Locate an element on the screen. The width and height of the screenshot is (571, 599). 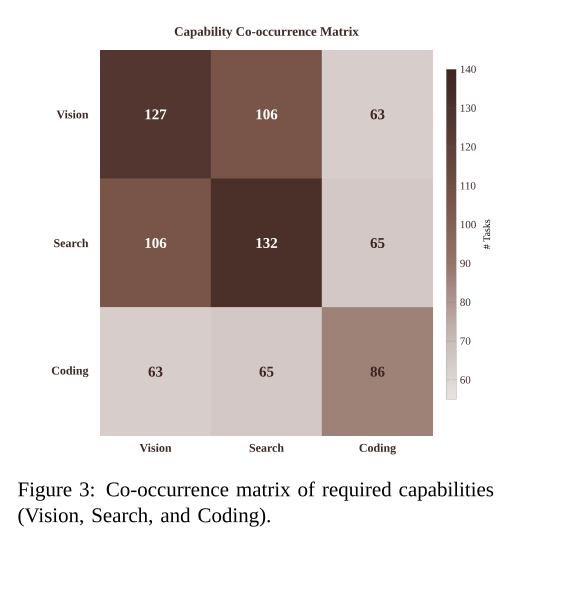
y-tick-label: Vision is located at coordinates (72, 114).